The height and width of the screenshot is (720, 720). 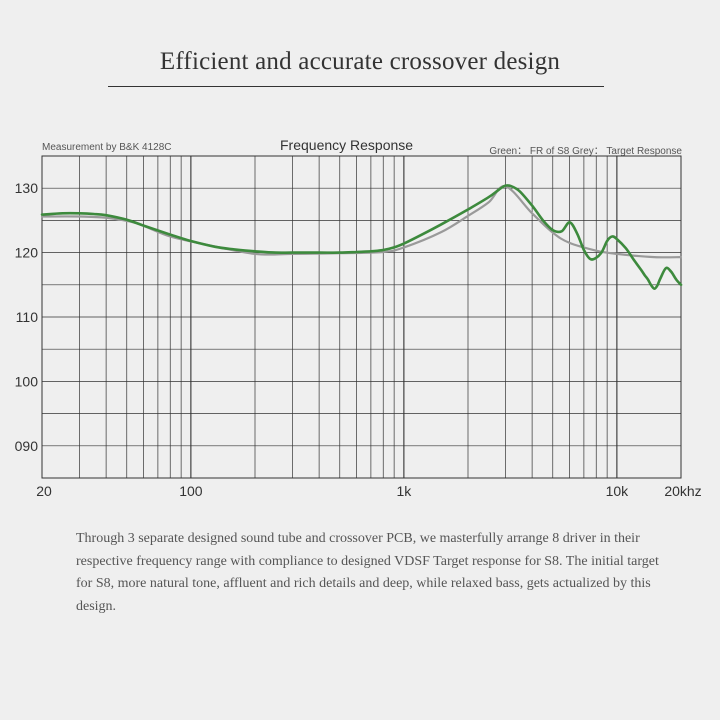 What do you see at coordinates (191, 491) in the screenshot?
I see `x-tick-label: 100` at bounding box center [191, 491].